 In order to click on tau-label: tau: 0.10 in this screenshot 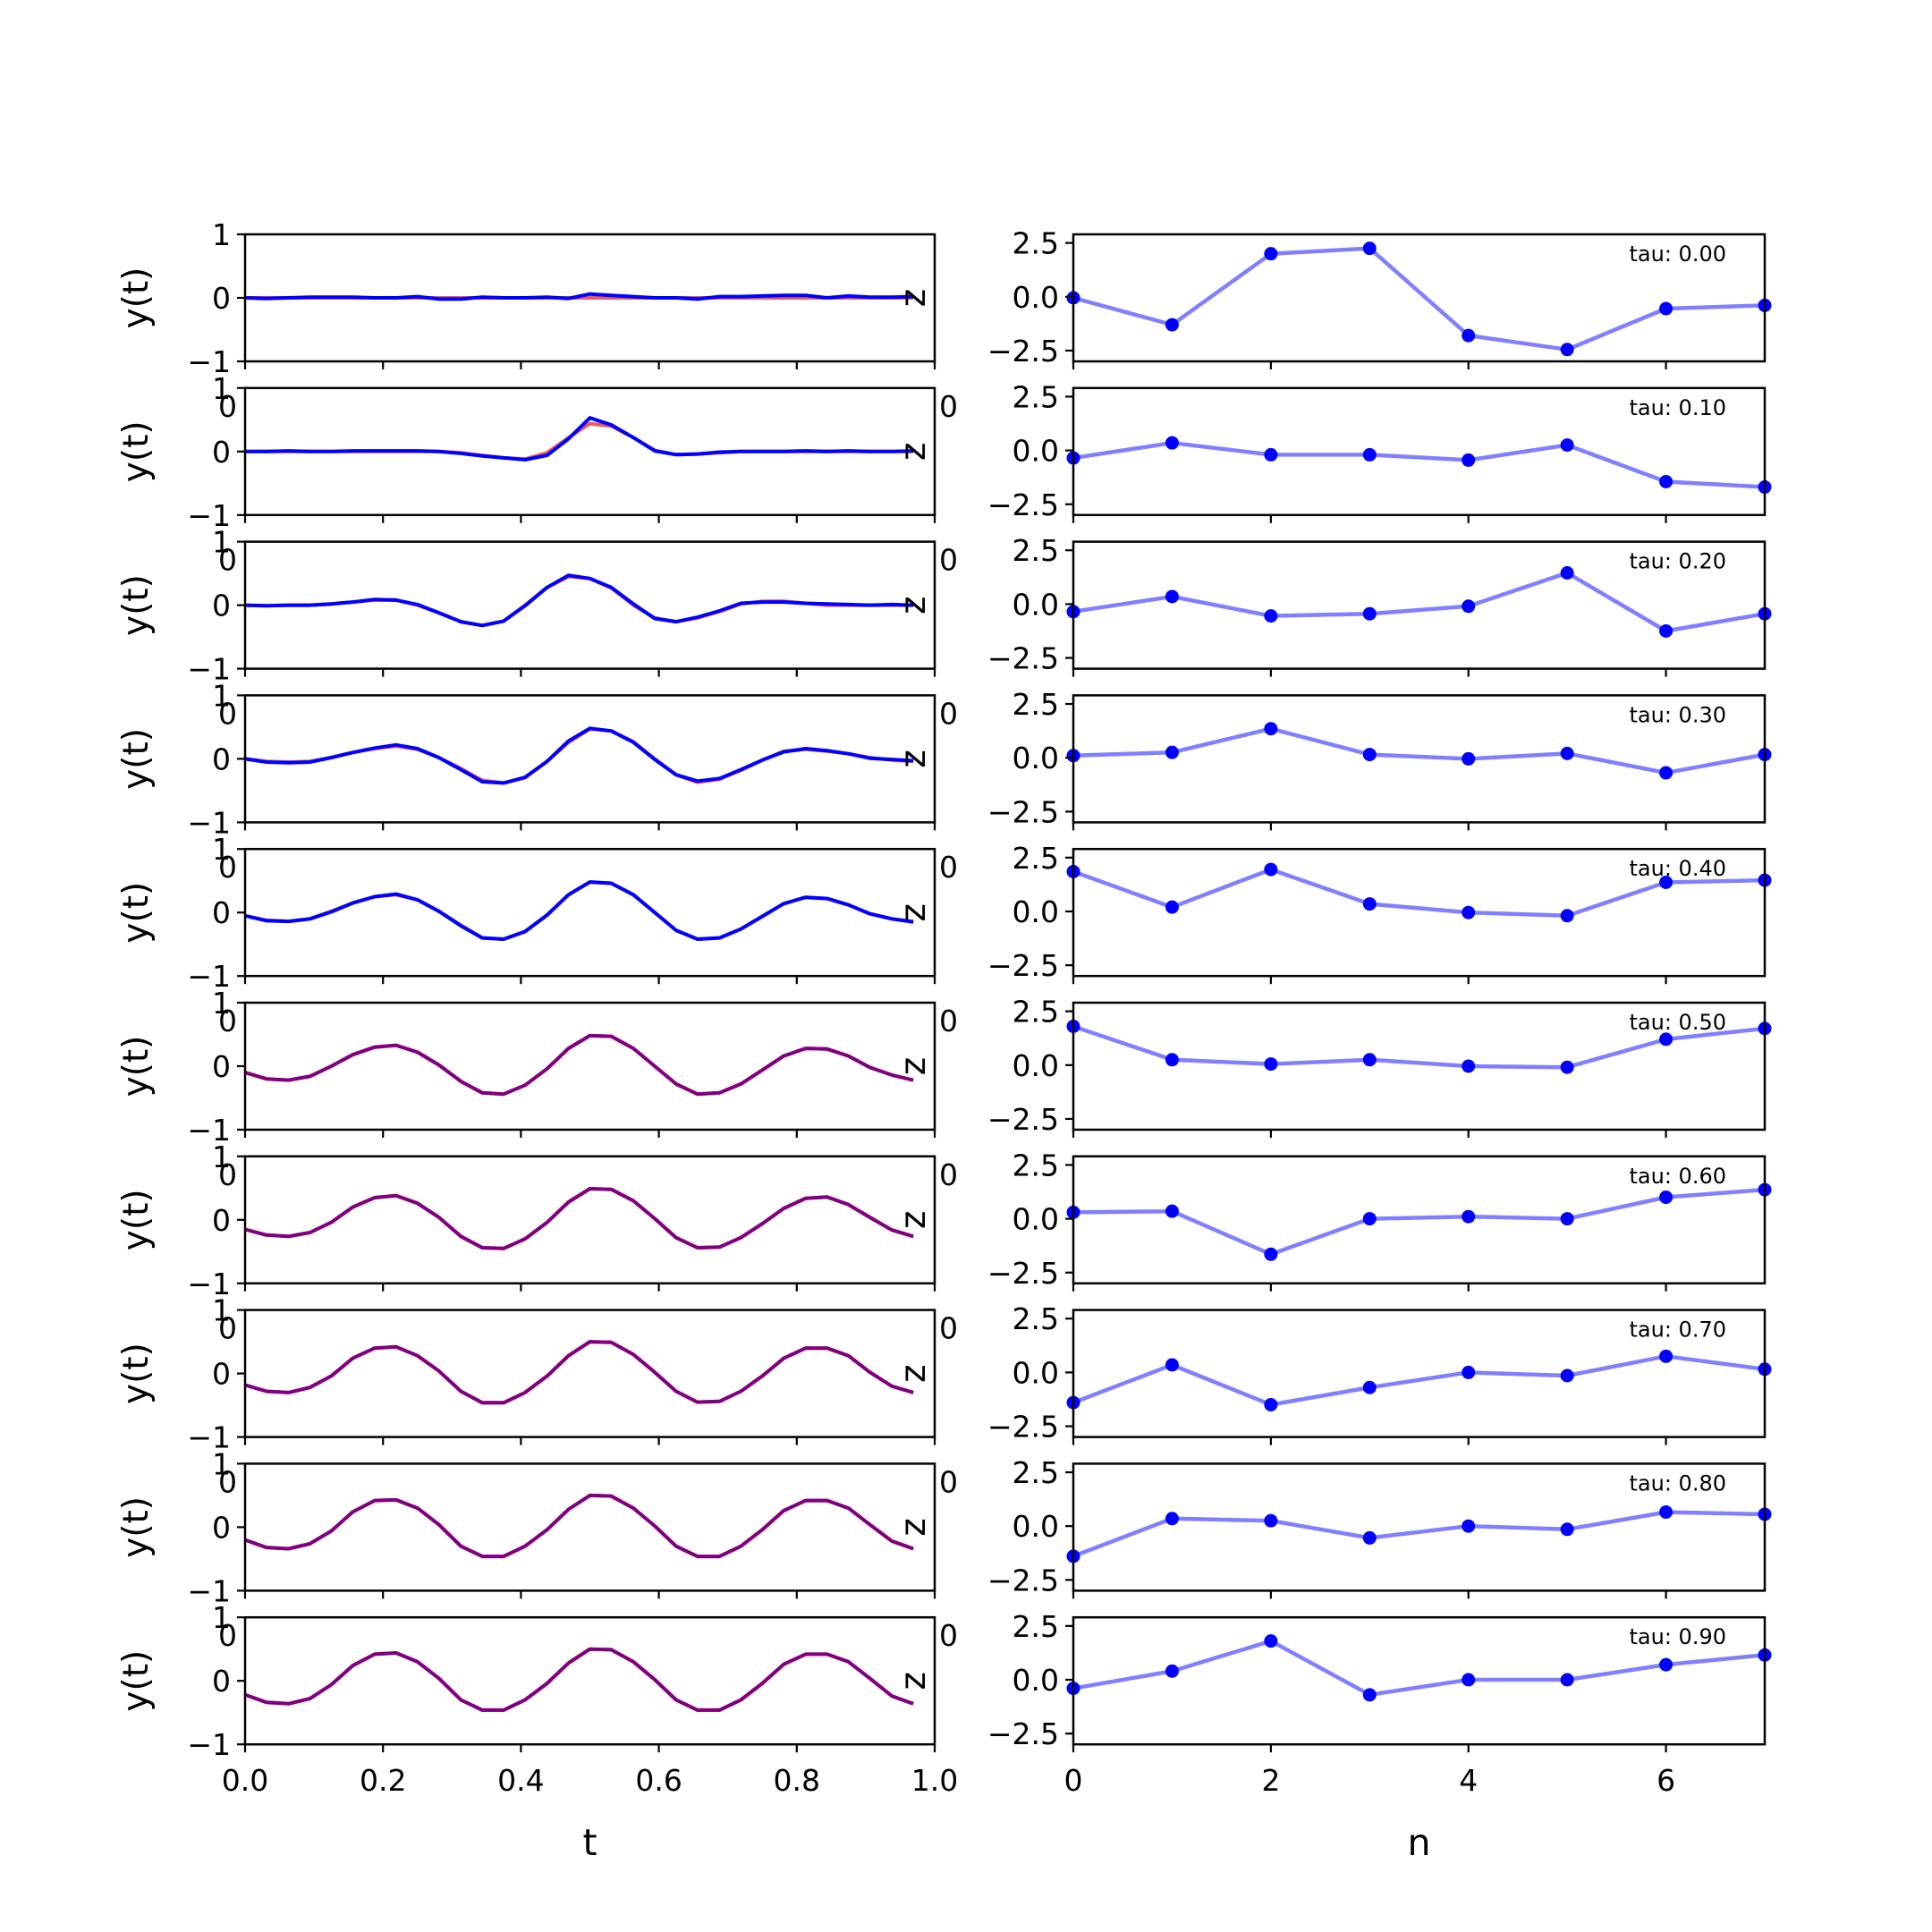, I will do `click(1678, 407)`.